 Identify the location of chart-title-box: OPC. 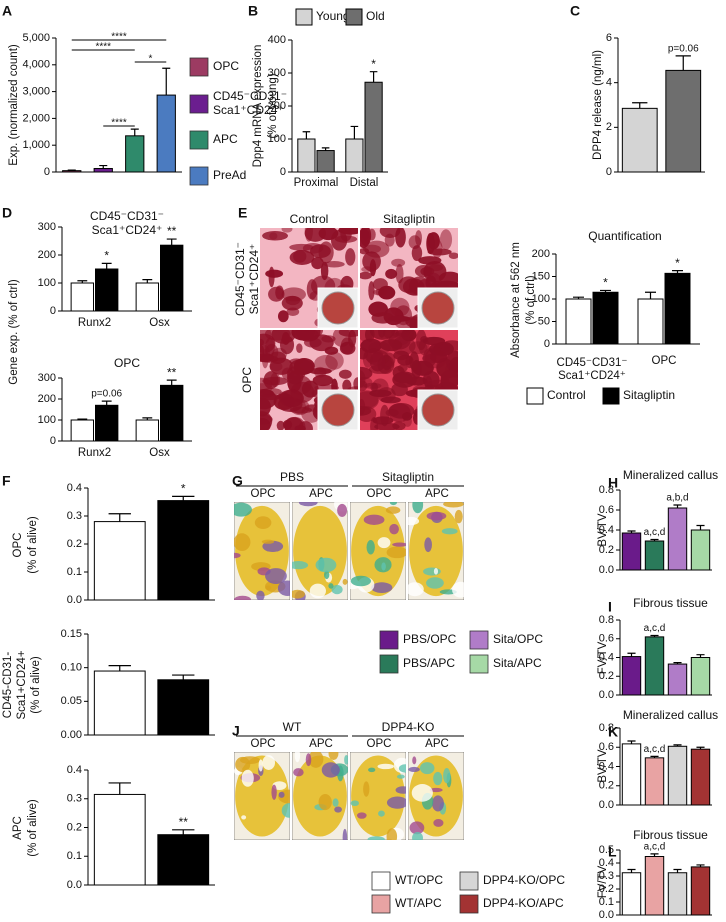
(126, 363).